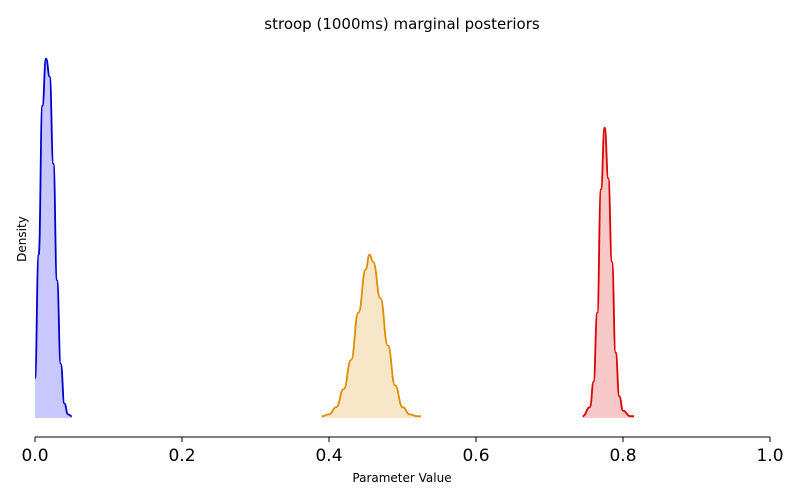  What do you see at coordinates (181, 456) in the screenshot?
I see `x-tick-label: 0.2` at bounding box center [181, 456].